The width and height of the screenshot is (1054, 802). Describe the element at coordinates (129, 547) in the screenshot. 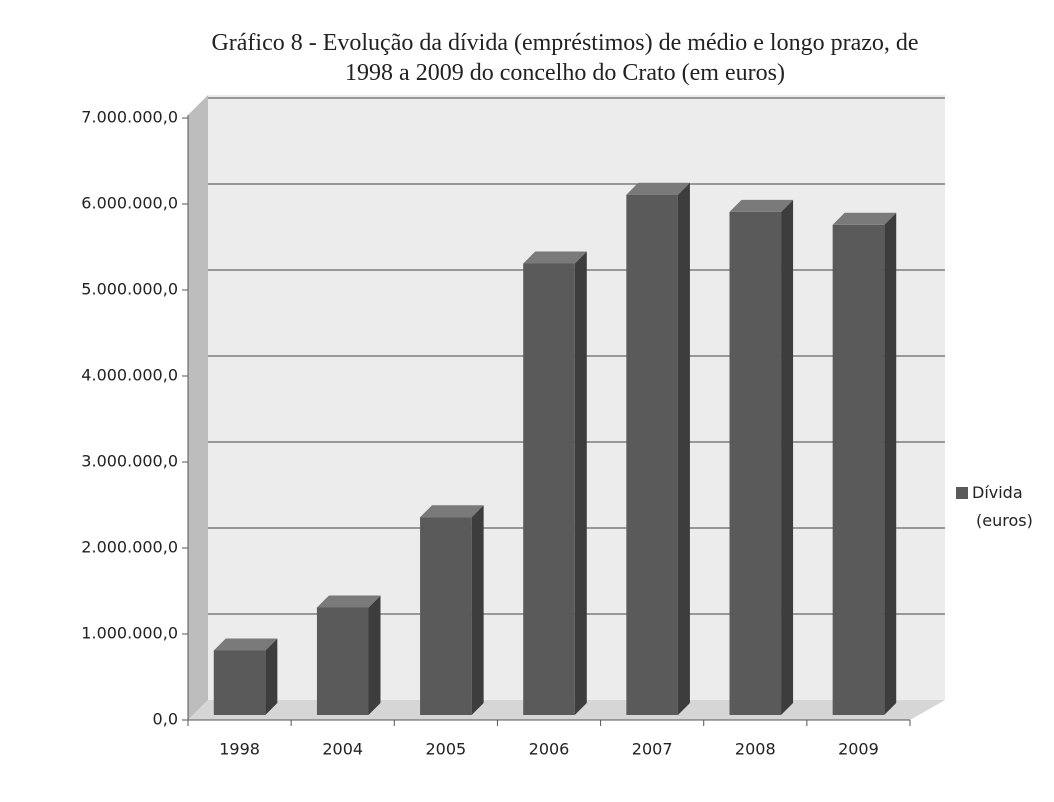

I see `y-tick-label: 2.000.000,0` at that location.